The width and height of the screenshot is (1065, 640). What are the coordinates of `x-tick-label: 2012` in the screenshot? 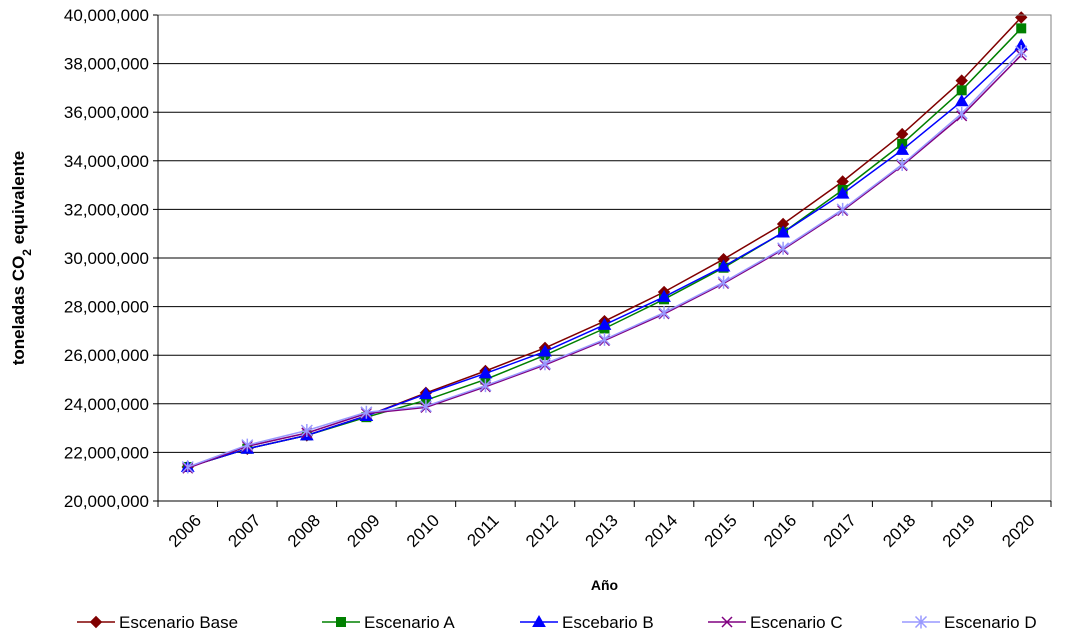 It's located at (542, 531).